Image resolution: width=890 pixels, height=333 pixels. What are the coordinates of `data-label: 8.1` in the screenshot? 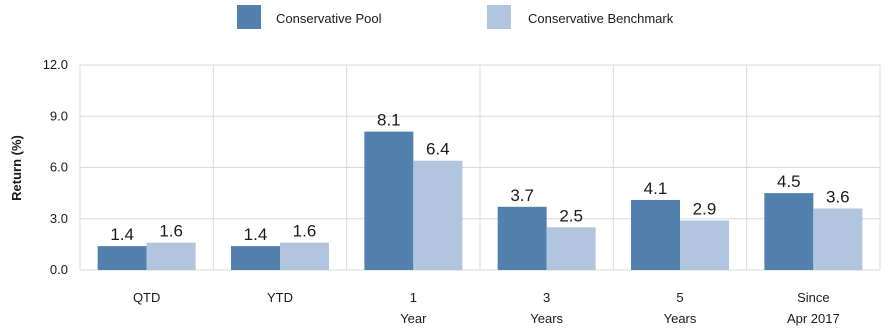 It's located at (389, 120).